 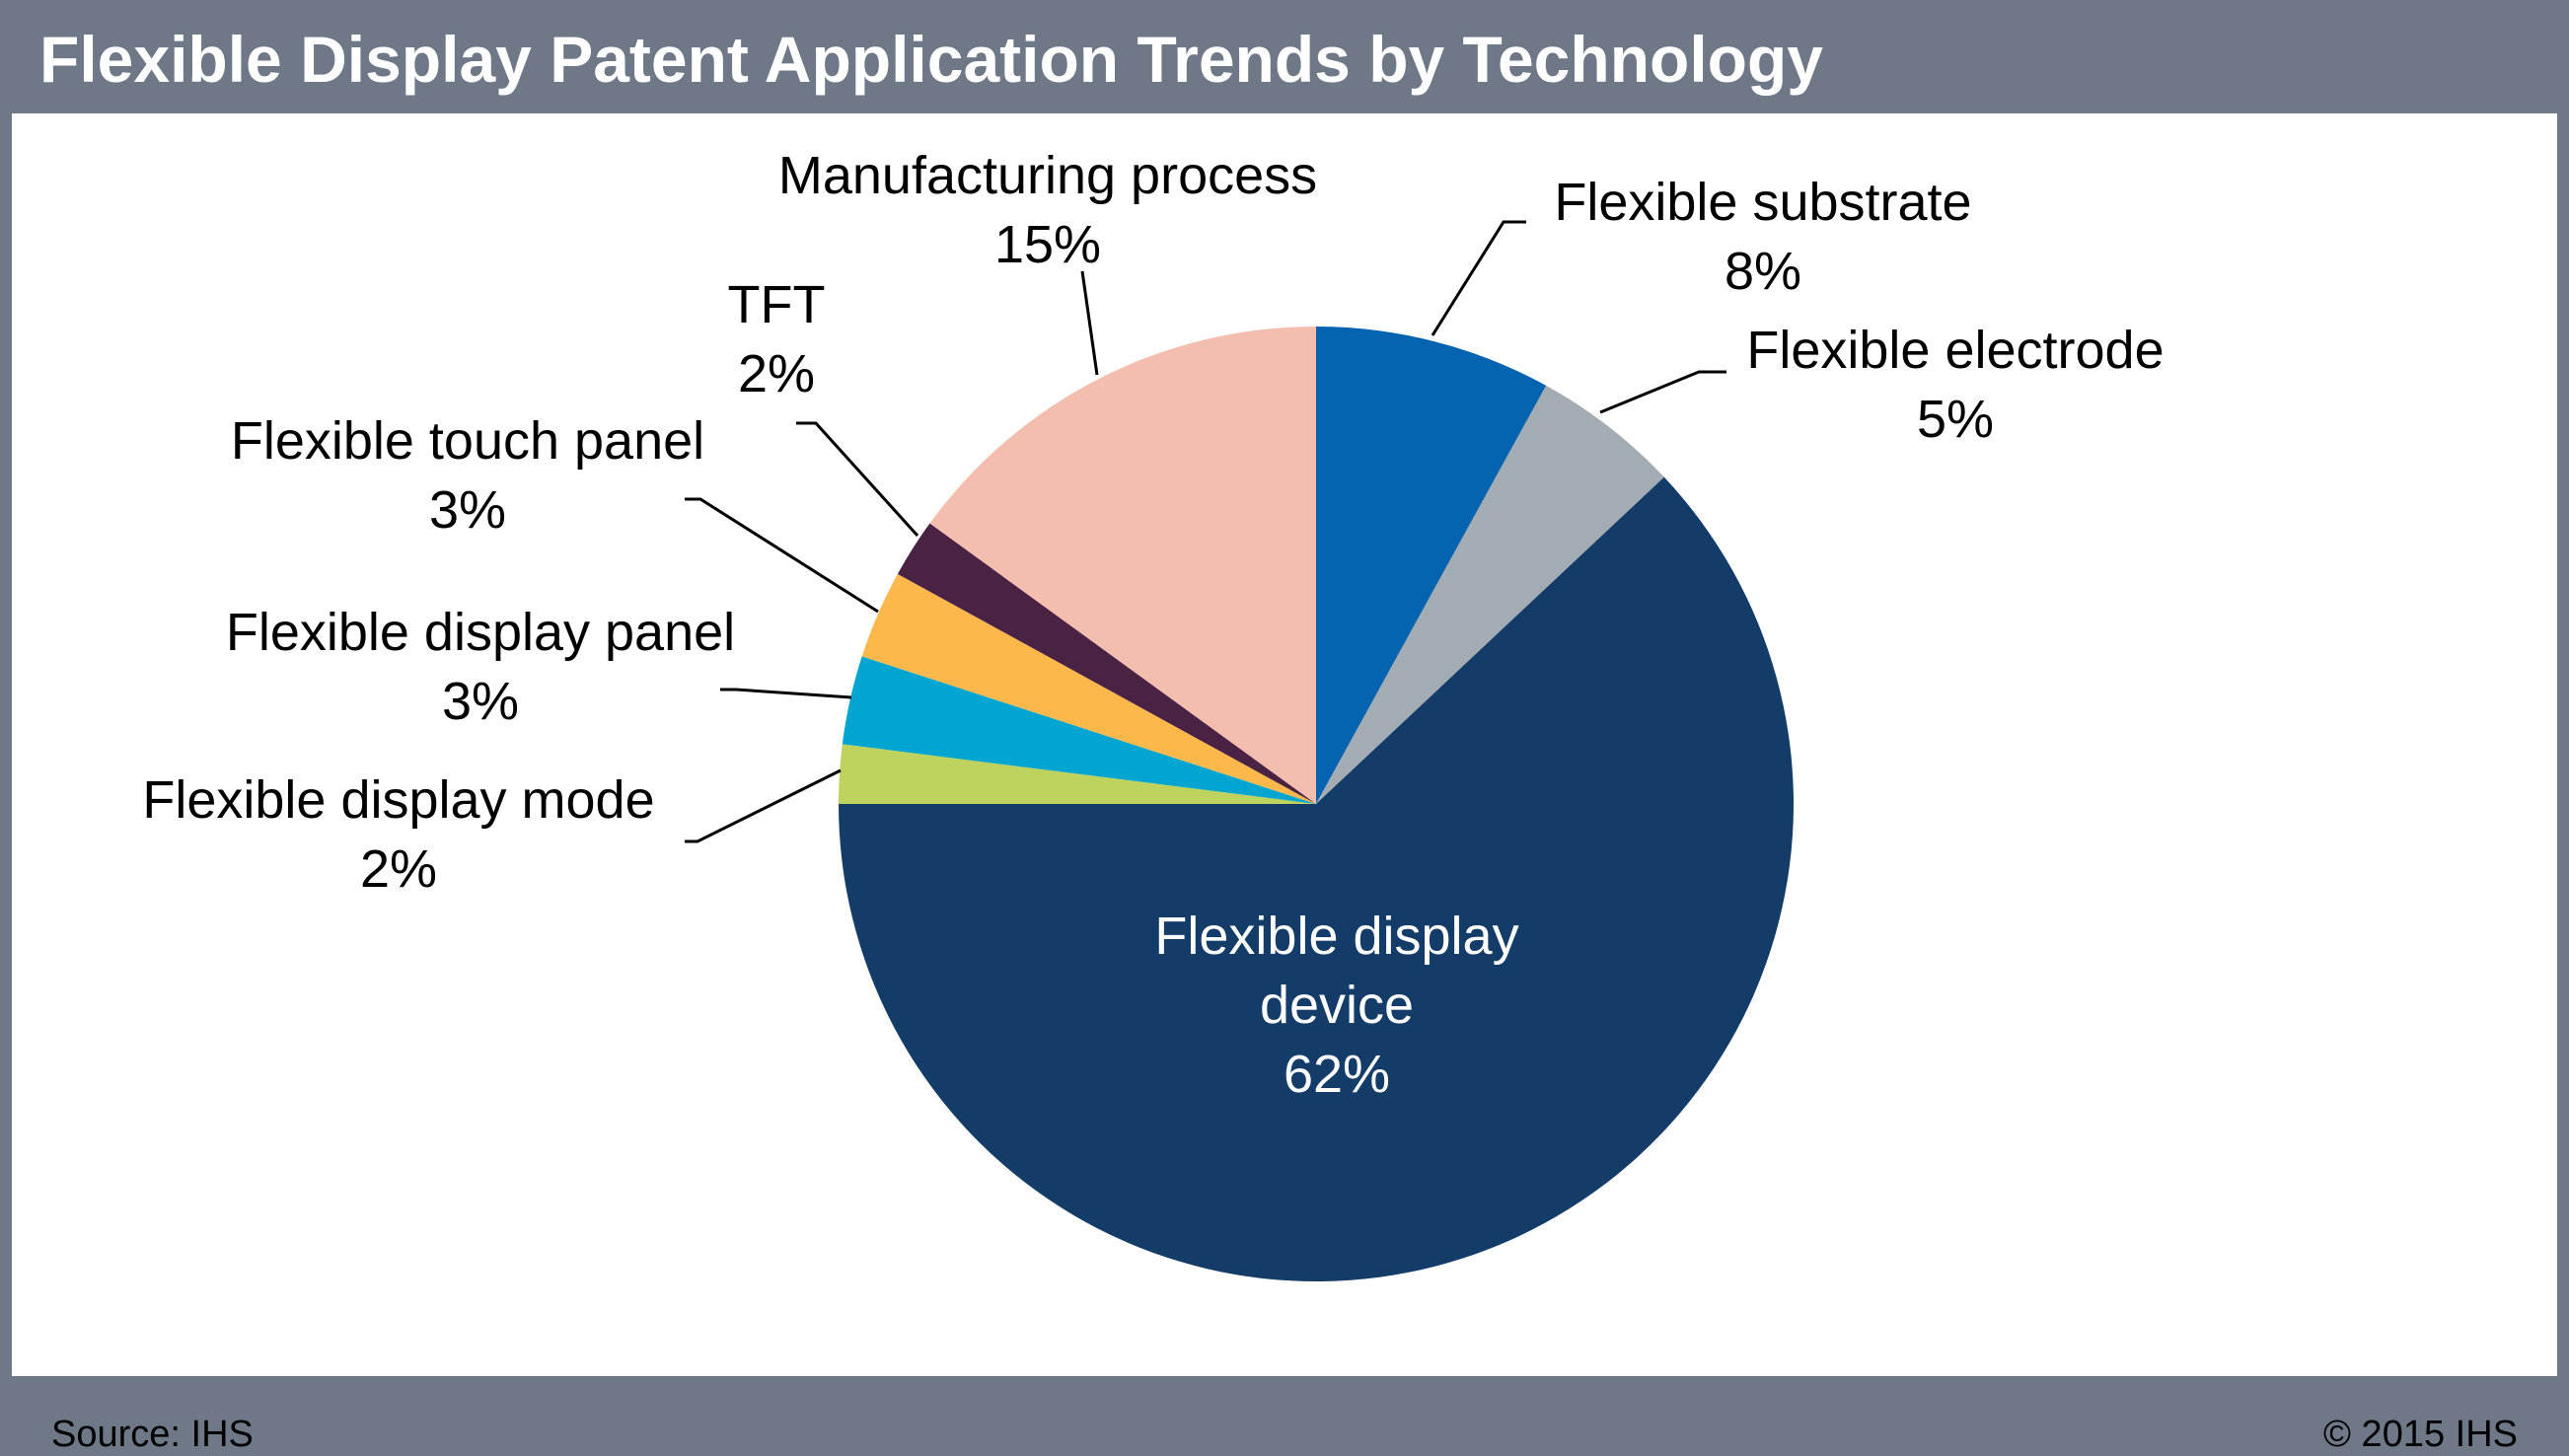 I want to click on pie-slice-flexible-electrode, so click(x=1490, y=594).